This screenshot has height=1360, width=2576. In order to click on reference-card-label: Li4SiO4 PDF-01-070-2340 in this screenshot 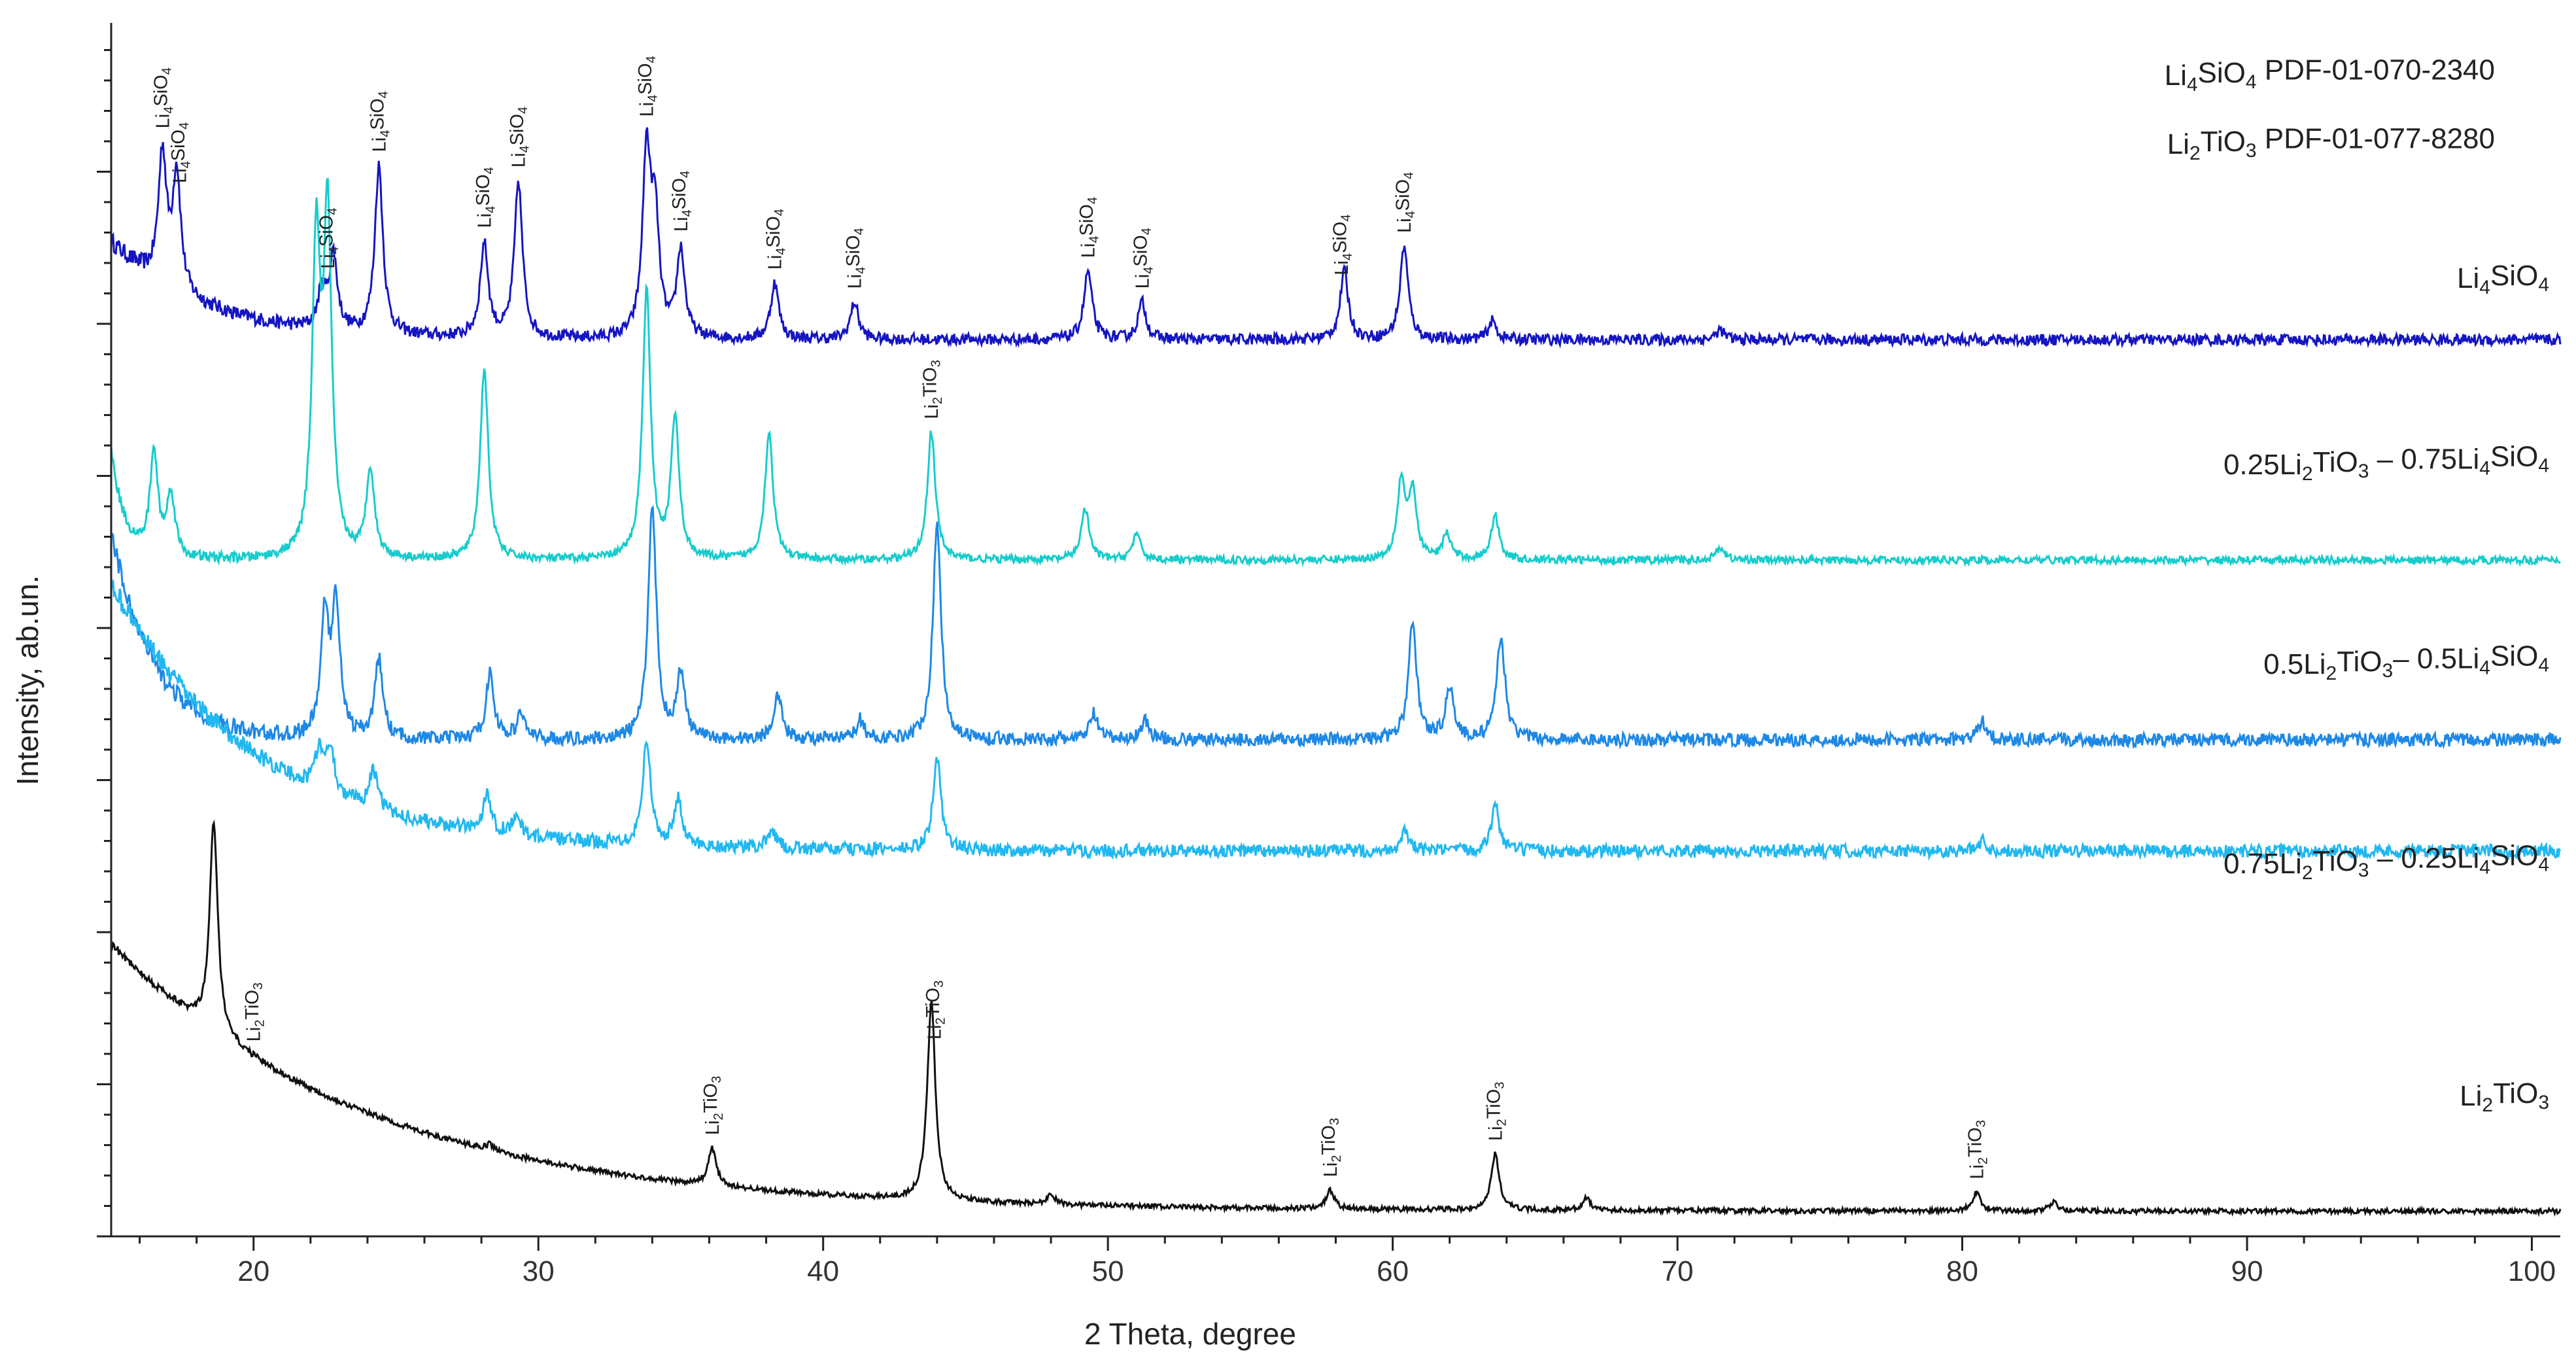, I will do `click(2330, 75)`.